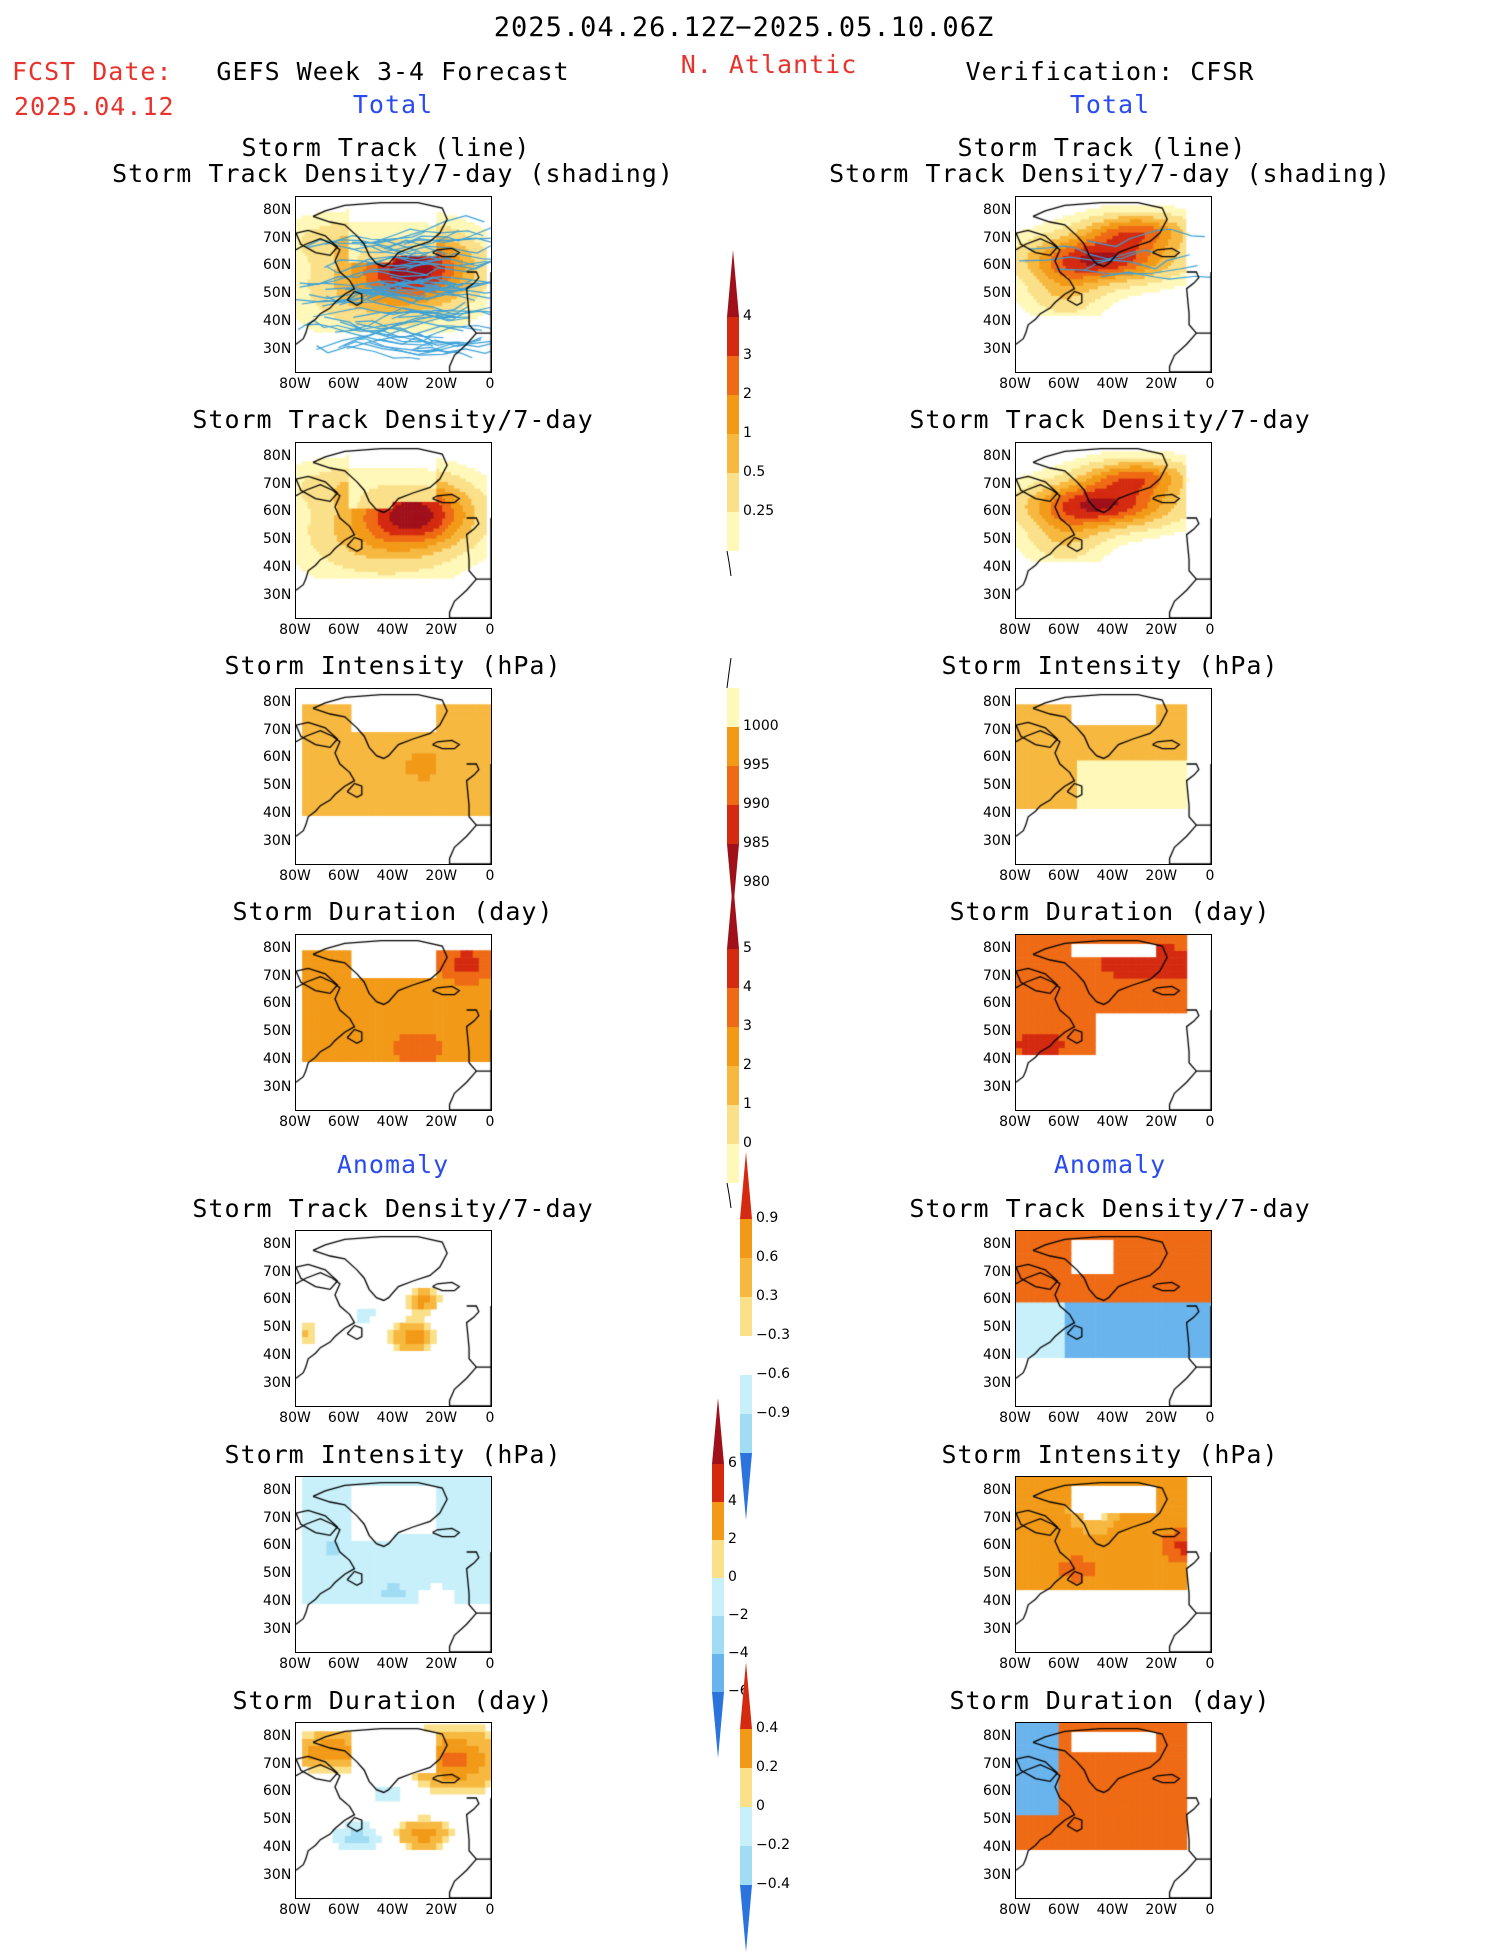  I want to click on map-duration-forecast, so click(393, 1022).